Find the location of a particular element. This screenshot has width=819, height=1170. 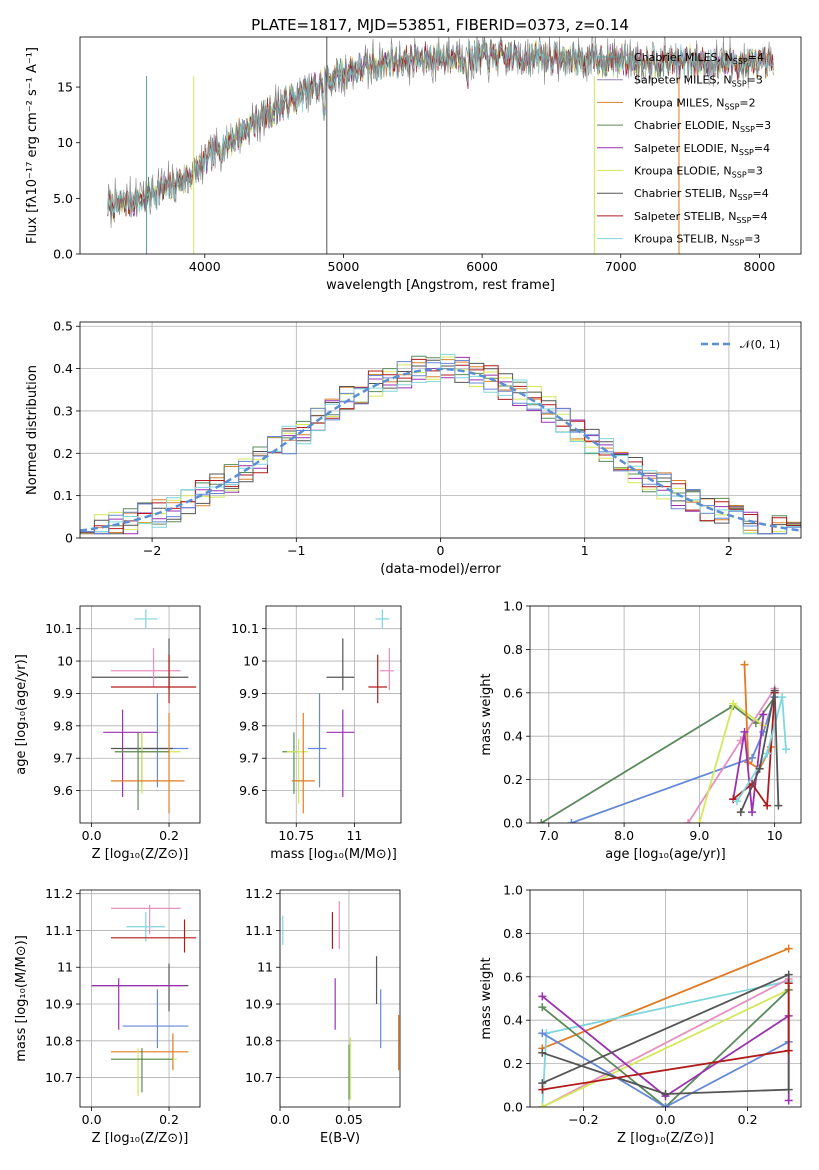

x-tick-label-1: 11 is located at coordinates (354, 835).